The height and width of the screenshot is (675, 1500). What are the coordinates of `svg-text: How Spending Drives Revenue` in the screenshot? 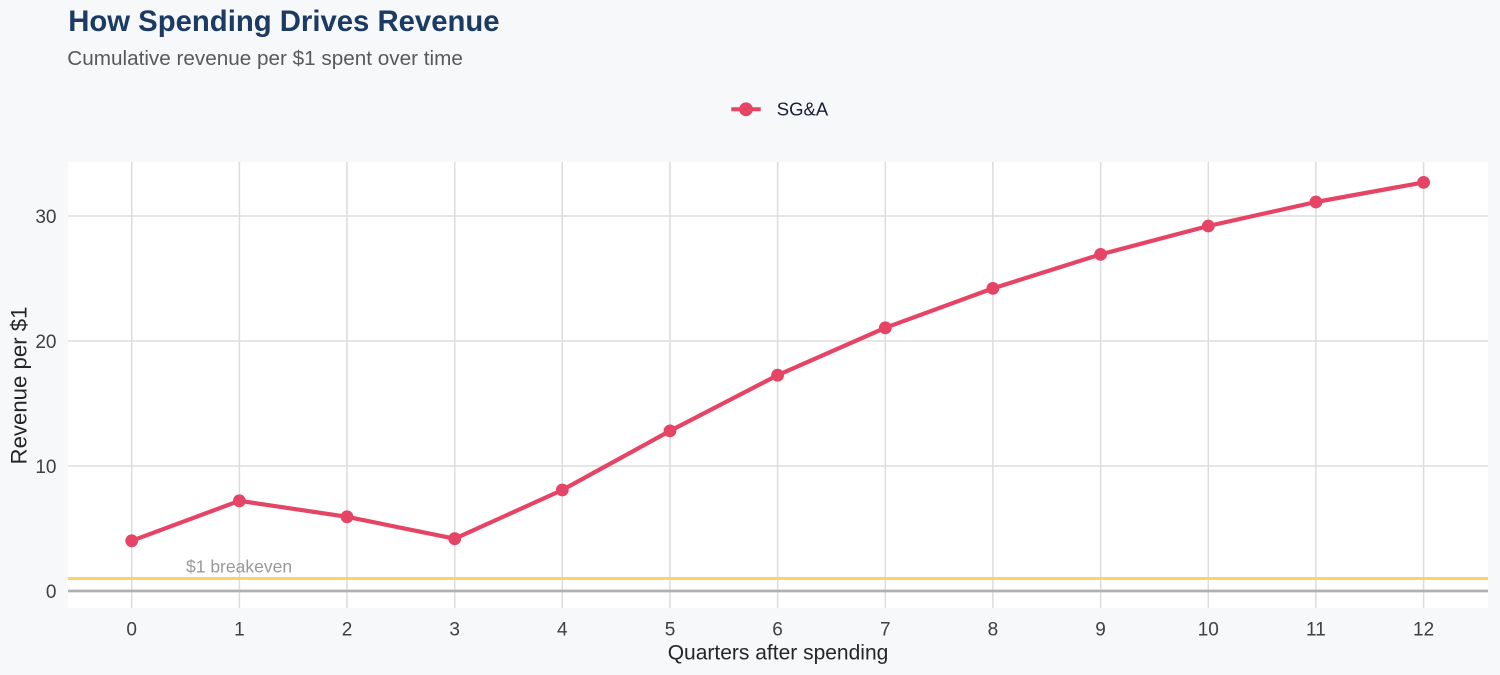 It's located at (283, 21).